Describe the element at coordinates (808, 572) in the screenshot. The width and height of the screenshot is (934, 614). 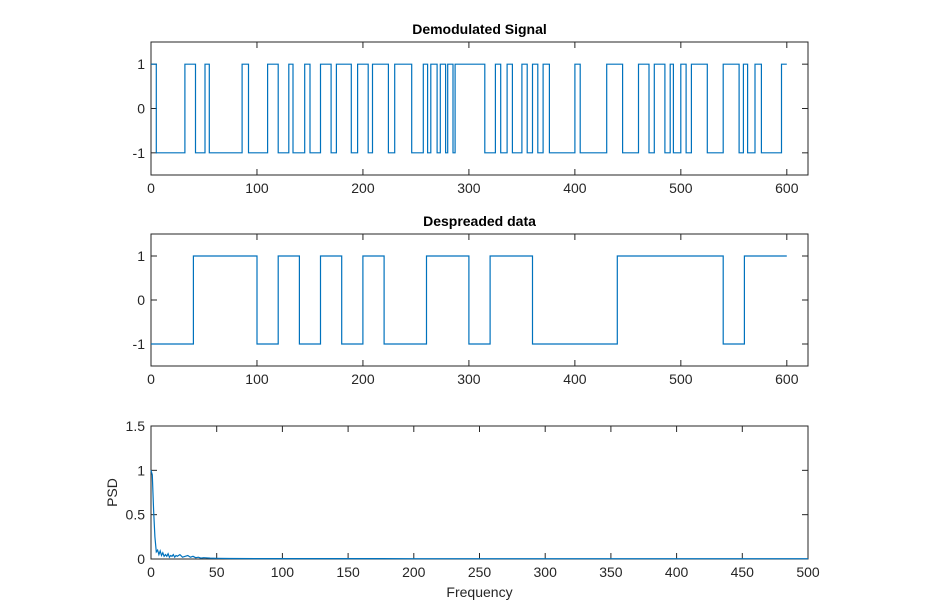
I see `x-tick-label-3-500: 500` at that location.